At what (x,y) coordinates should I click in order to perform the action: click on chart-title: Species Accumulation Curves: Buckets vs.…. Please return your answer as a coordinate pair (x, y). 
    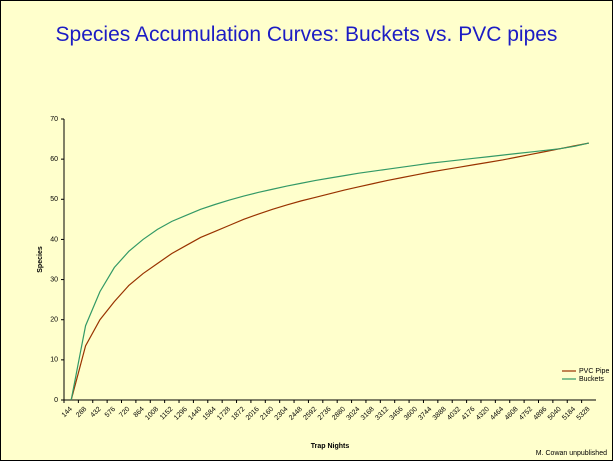
    Looking at the image, I should click on (306, 34).